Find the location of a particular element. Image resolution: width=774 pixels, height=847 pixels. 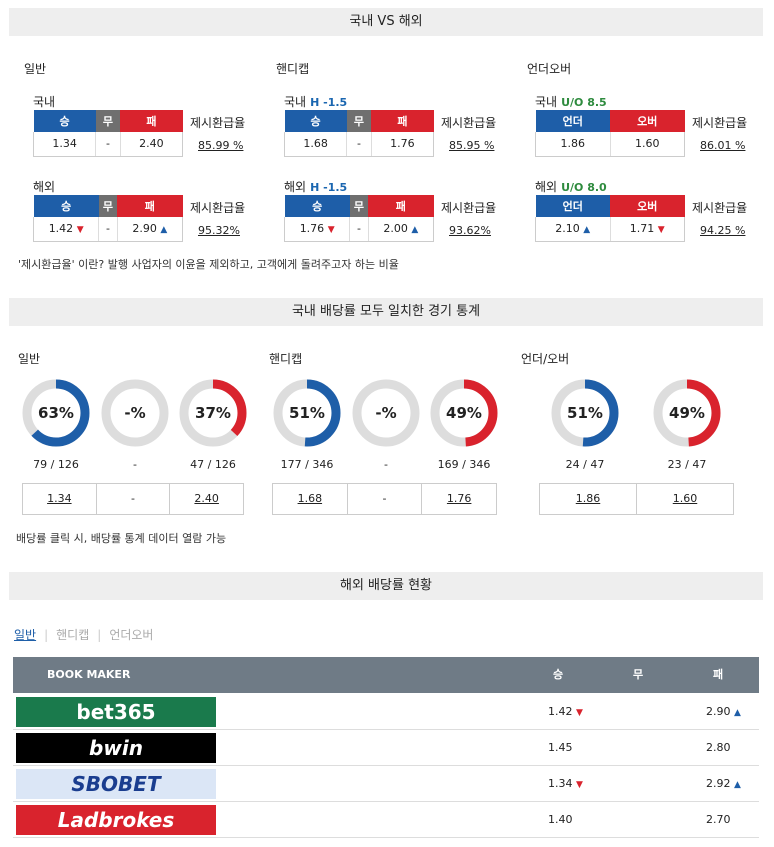

donut-count: 24 / 47 is located at coordinates (585, 464).